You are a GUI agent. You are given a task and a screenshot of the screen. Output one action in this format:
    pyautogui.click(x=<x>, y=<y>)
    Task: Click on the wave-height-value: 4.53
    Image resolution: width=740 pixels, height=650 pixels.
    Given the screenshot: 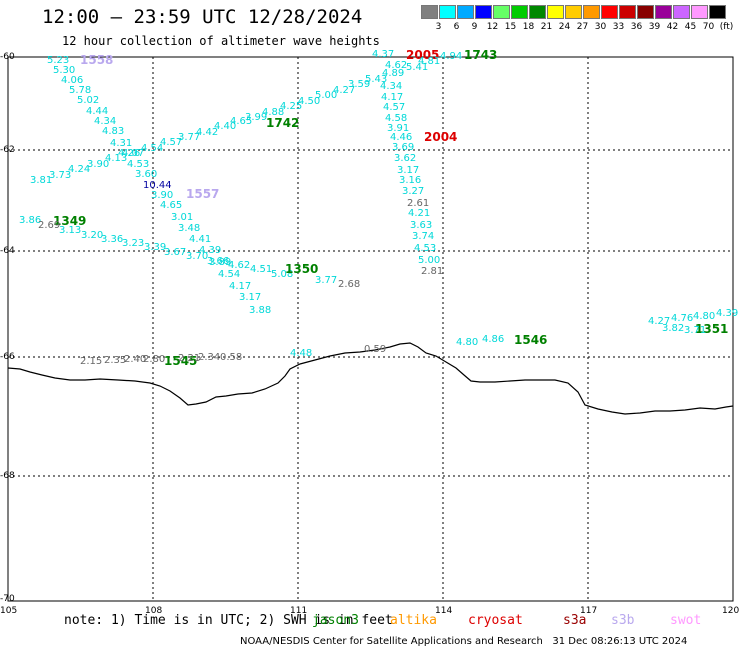 What is the action you would take?
    pyautogui.click(x=425, y=248)
    